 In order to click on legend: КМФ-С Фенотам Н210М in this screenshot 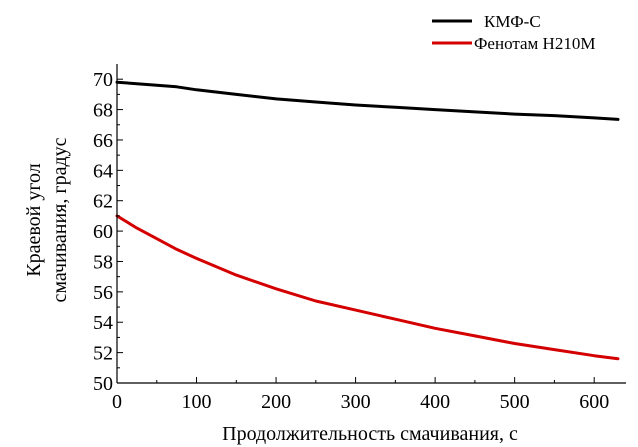, I will do `click(513, 32)`.